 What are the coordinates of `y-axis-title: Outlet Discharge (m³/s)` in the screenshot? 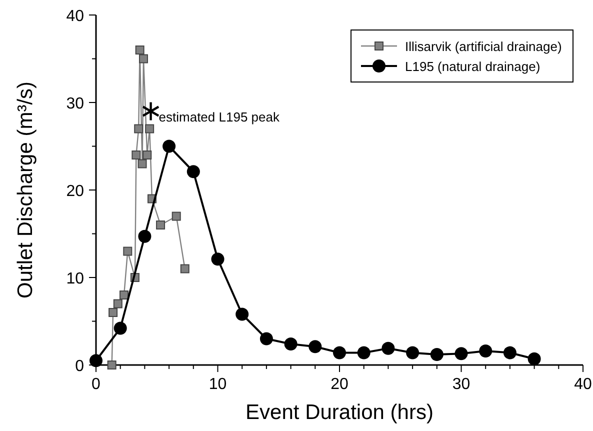 It's located at (25, 190).